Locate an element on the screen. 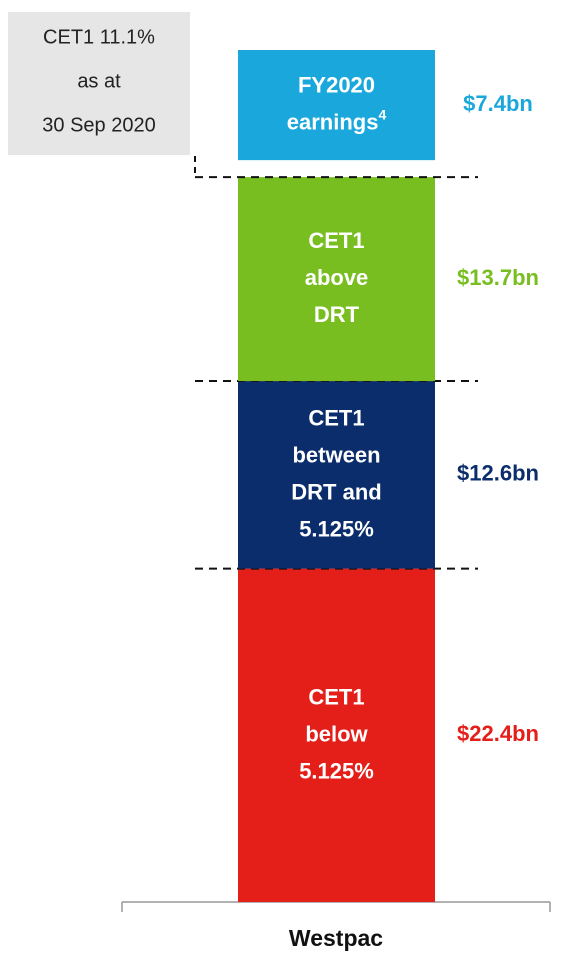 The height and width of the screenshot is (954, 571). segment-label: between is located at coordinates (336, 454).